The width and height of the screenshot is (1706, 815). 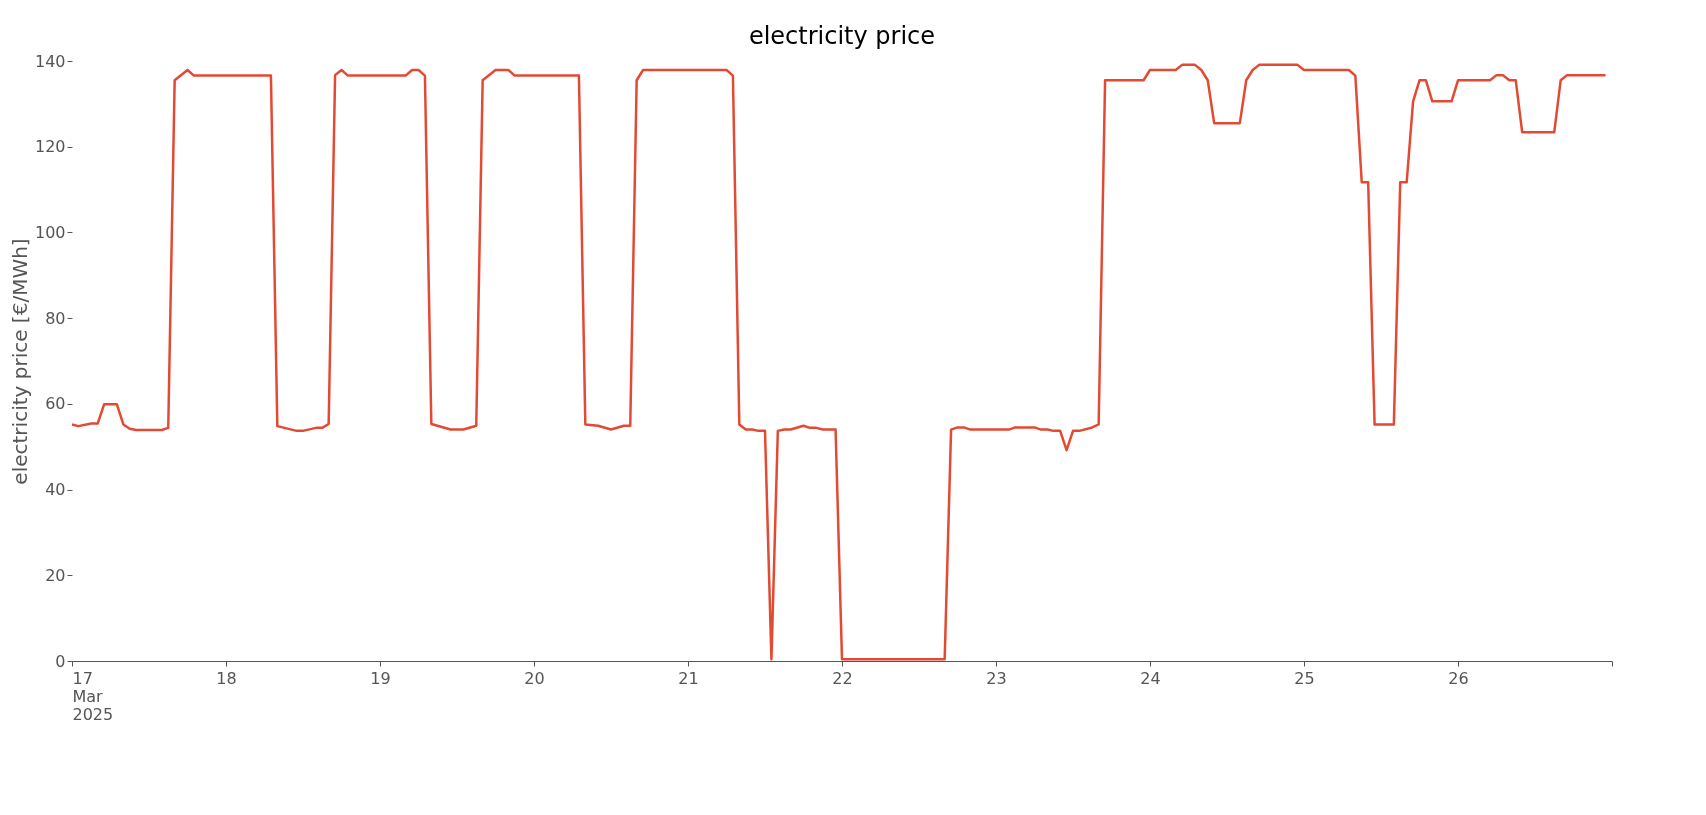 I want to click on y-tick-label: 0, so click(x=60, y=661).